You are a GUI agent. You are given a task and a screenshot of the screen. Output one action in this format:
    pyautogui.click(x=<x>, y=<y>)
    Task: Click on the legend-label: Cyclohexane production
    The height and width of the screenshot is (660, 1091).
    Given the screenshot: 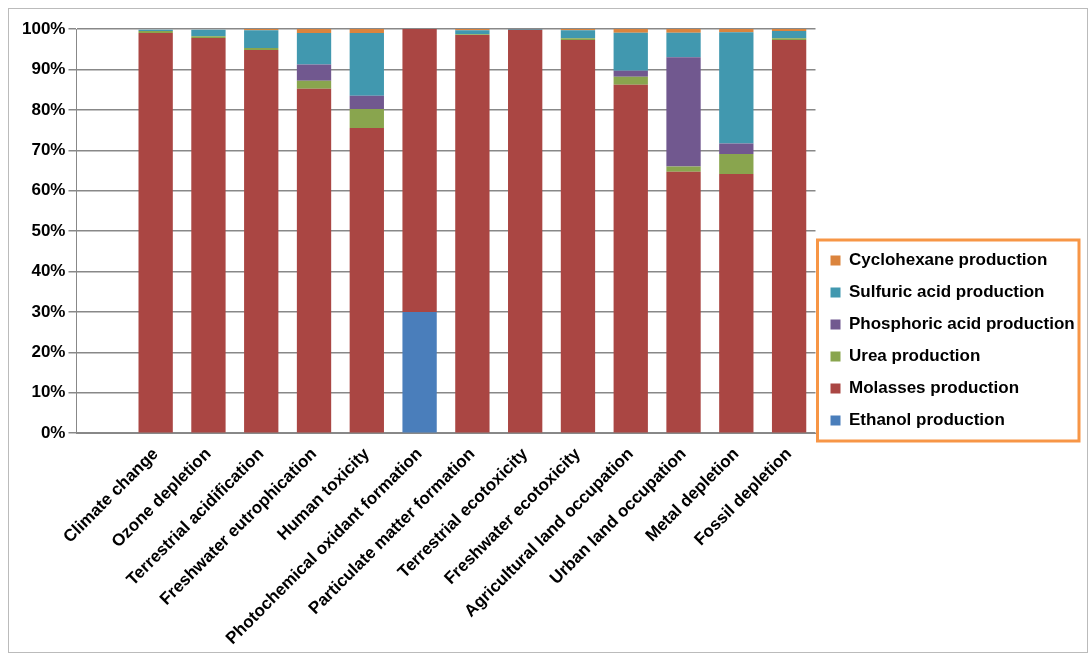 What is the action you would take?
    pyautogui.click(x=948, y=260)
    